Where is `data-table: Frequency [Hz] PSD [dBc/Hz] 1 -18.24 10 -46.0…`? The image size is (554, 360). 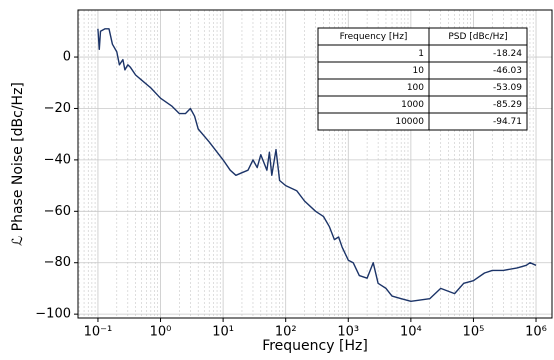 data-table: Frequency [Hz] PSD [dBc/Hz] 1 -18.24 10 -46.0… is located at coordinates (422, 79).